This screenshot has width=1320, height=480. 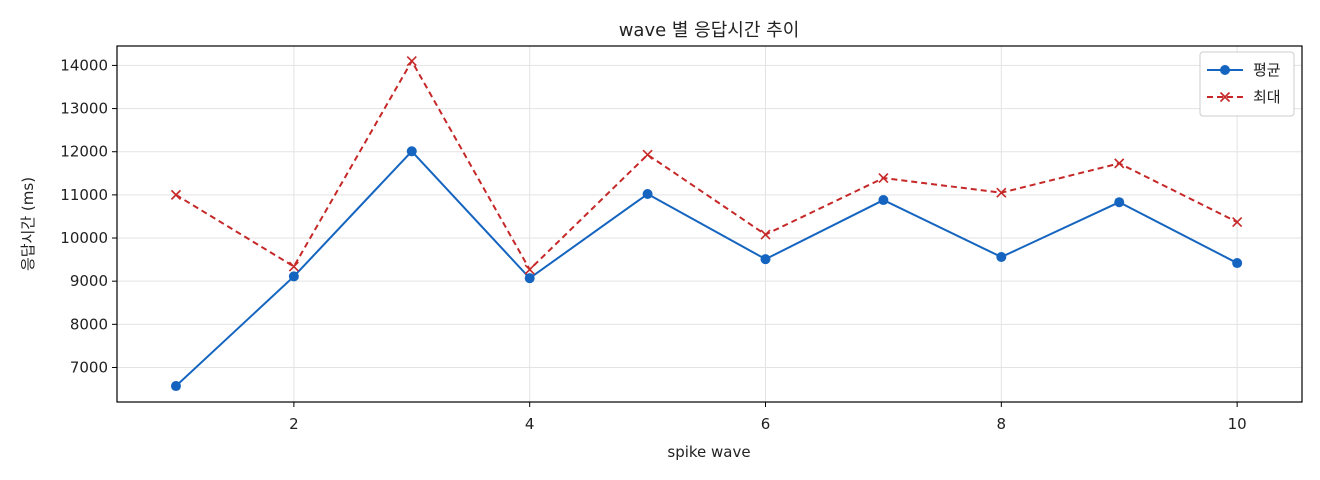 I want to click on y-tick-label: 10000, so click(x=84, y=238).